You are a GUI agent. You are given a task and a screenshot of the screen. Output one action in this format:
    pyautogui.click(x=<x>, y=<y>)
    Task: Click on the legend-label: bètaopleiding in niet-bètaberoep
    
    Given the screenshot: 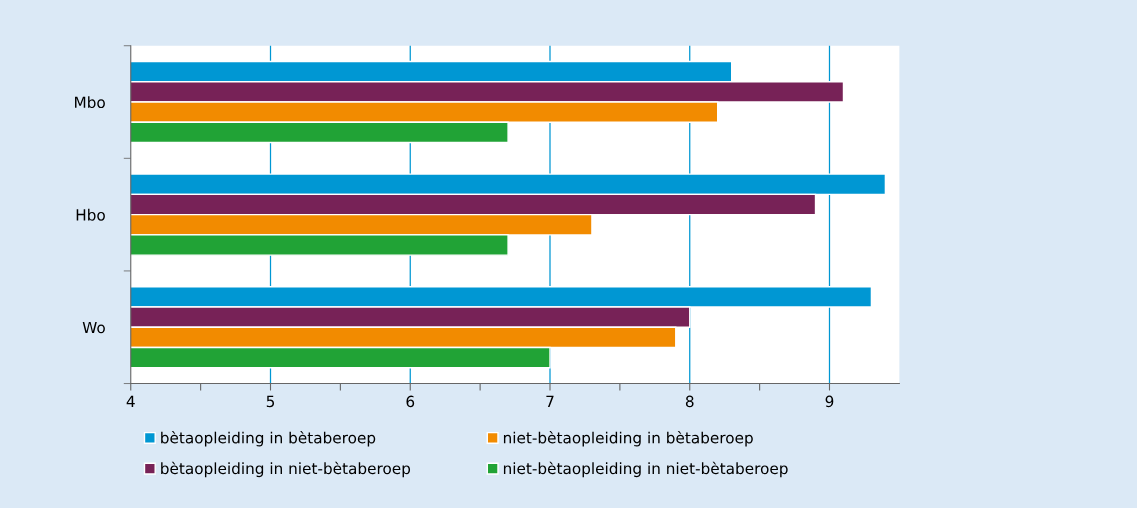 What is the action you would take?
    pyautogui.click(x=286, y=469)
    